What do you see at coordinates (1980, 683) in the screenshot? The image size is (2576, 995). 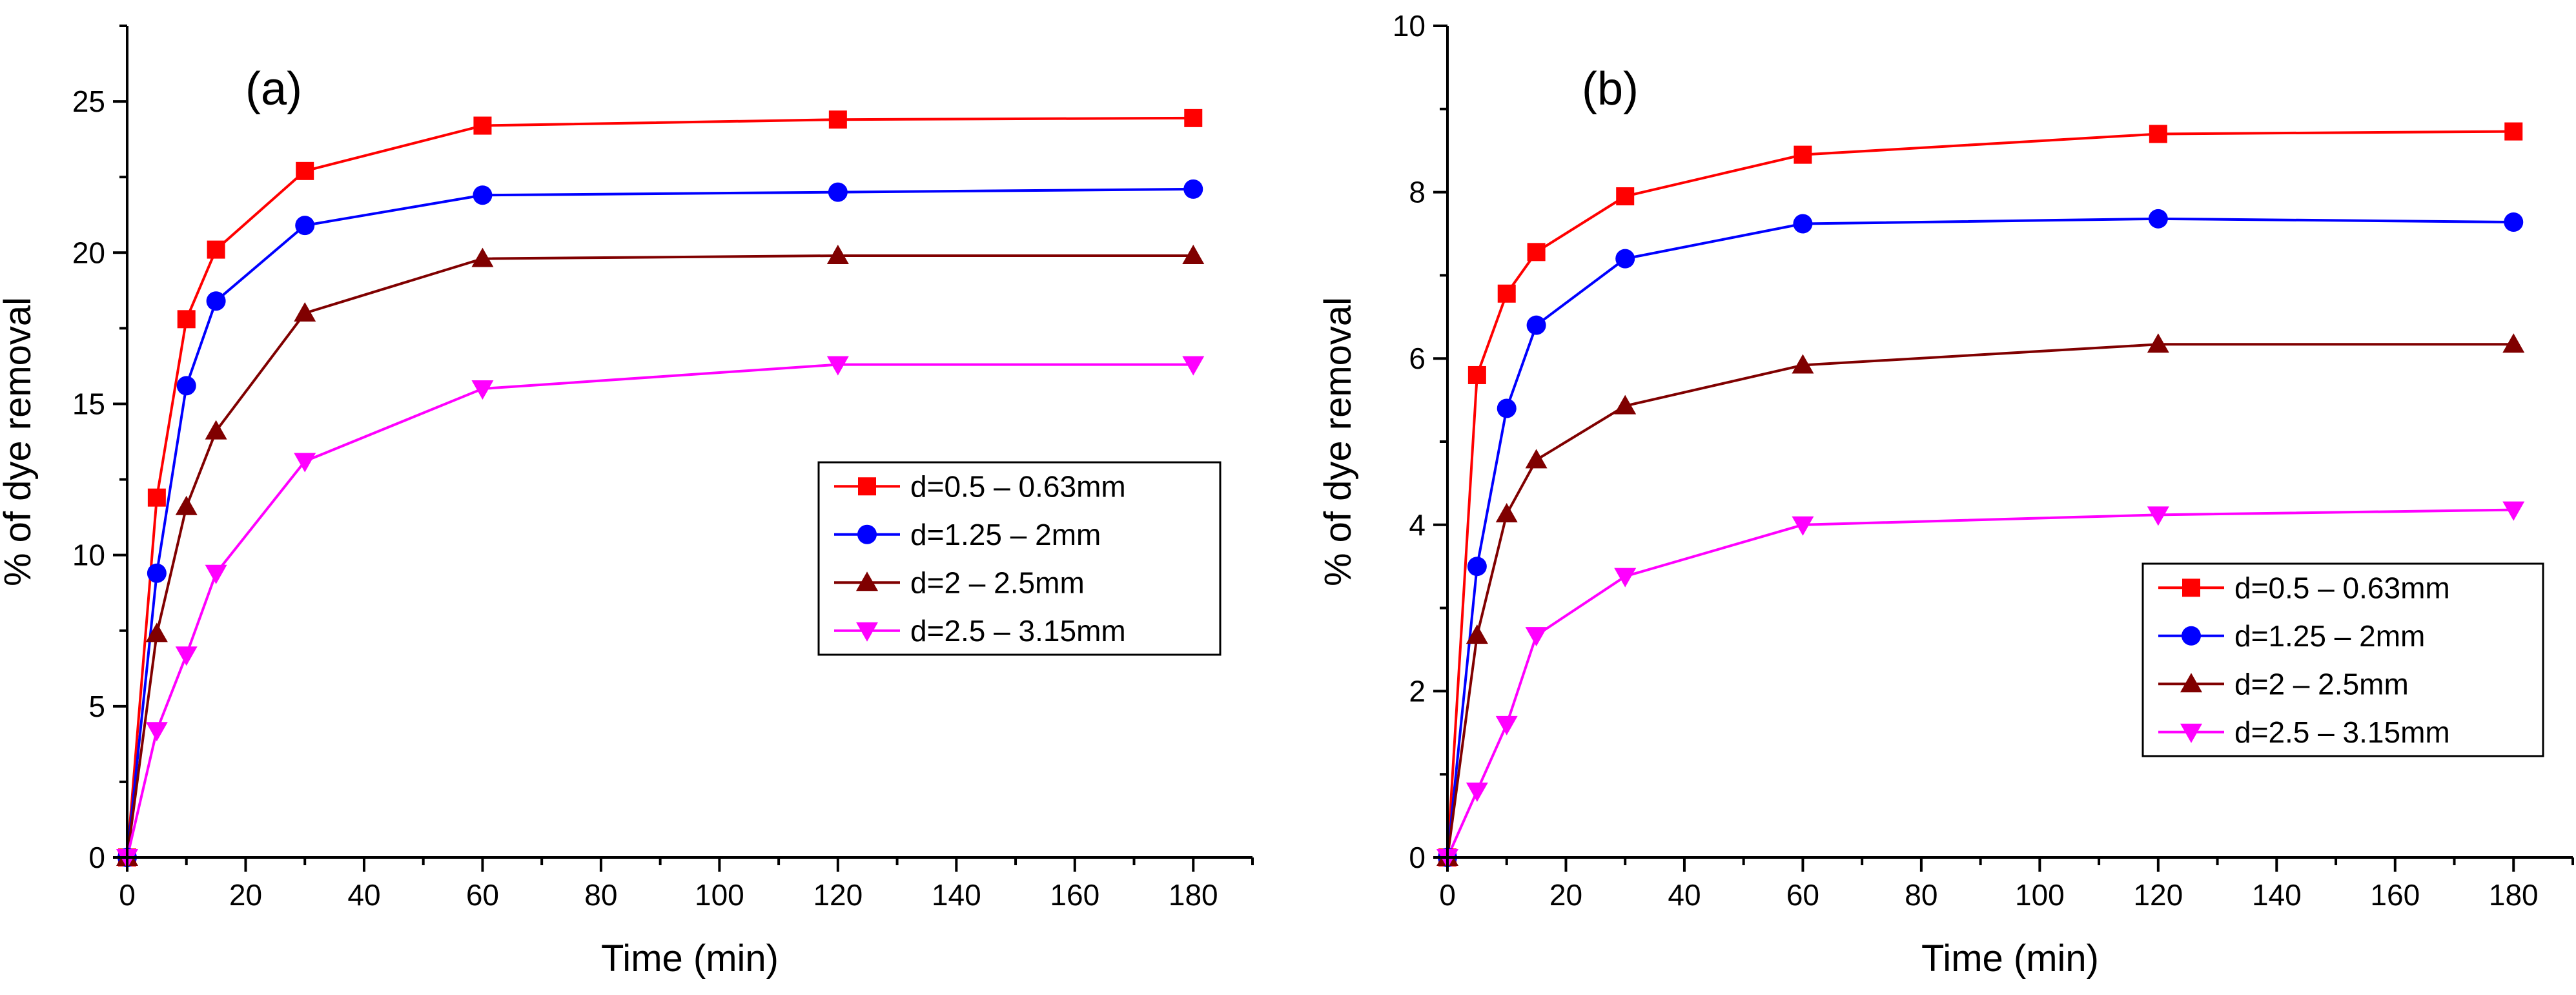 I see `series-line-d-2-5-3-15mm` at bounding box center [1980, 683].